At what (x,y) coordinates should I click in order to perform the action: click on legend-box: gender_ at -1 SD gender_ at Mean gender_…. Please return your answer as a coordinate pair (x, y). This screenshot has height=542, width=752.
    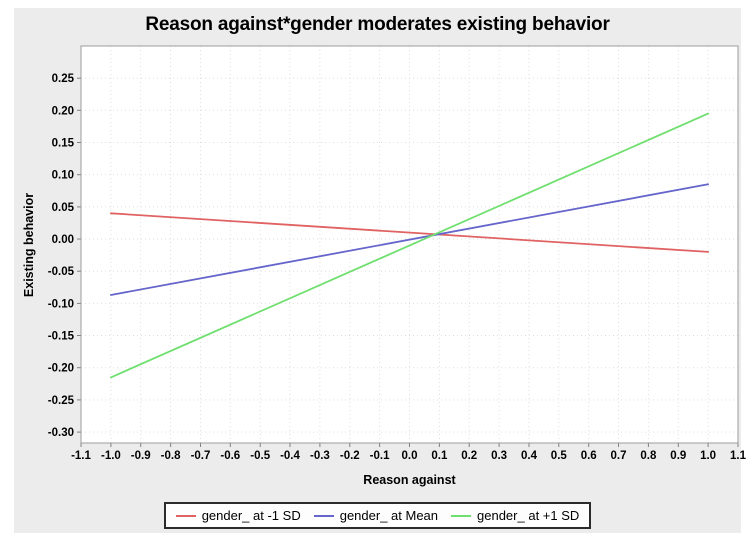
    Looking at the image, I should click on (377, 515).